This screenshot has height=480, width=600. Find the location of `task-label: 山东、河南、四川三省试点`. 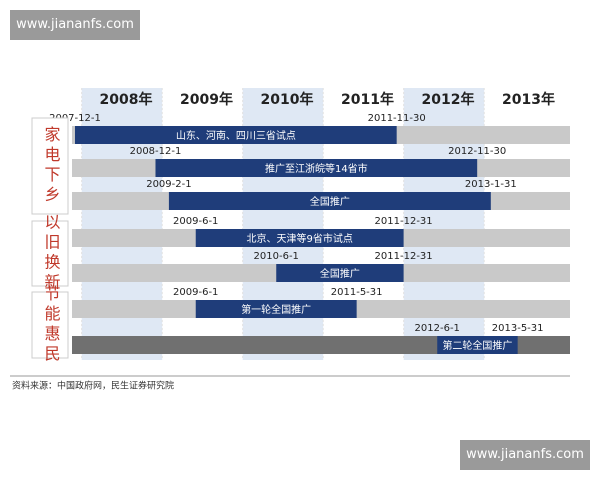

task-label: 山东、河南、四川三省试点 is located at coordinates (236, 135).